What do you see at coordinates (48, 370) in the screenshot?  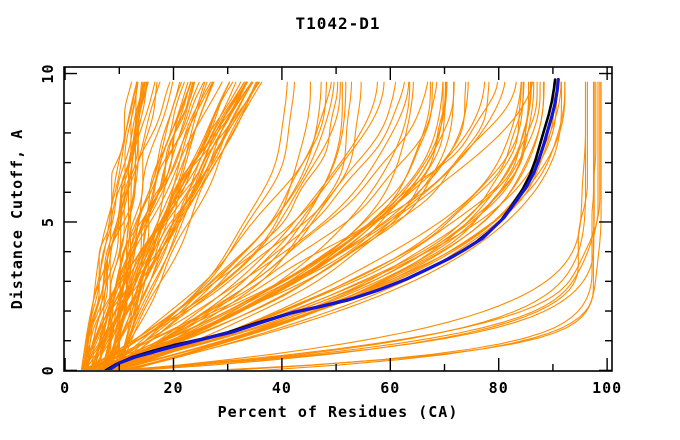 I see `y-tick-label: 0` at bounding box center [48, 370].